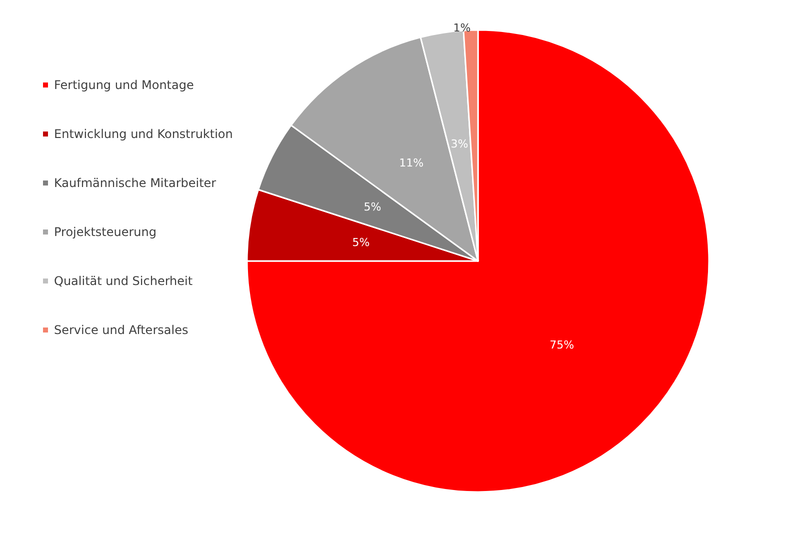 The height and width of the screenshot is (543, 800). I want to click on legend-label: Entwicklung und Konstruktion, so click(143, 134).